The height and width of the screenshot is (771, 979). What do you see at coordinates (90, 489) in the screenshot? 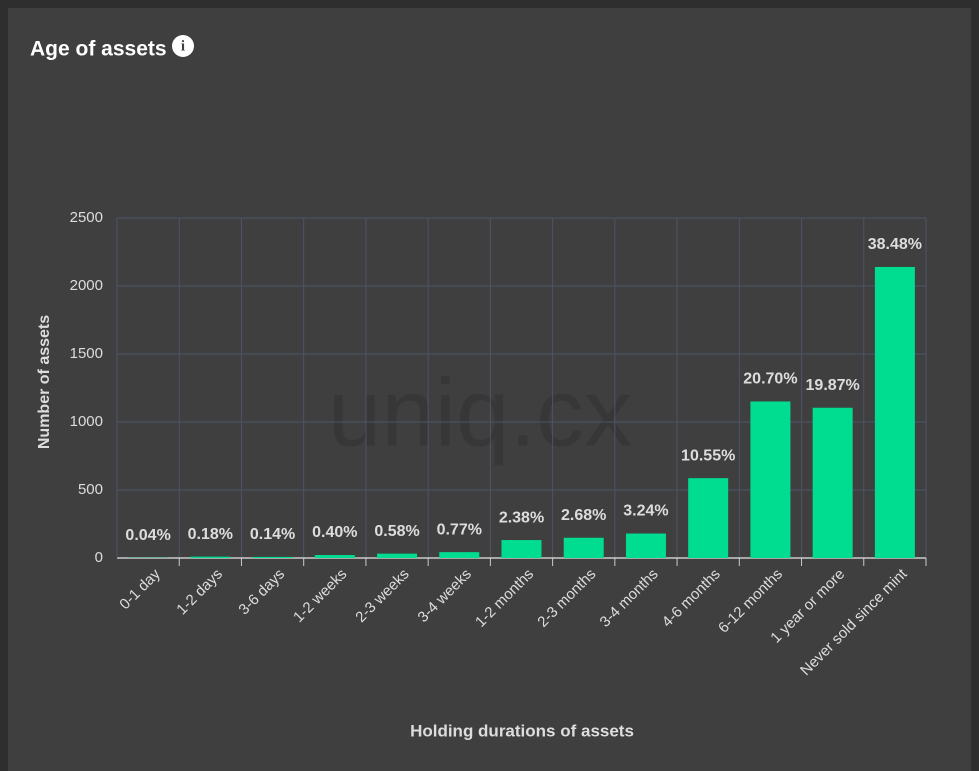
I see `y-tick-label: 500` at bounding box center [90, 489].